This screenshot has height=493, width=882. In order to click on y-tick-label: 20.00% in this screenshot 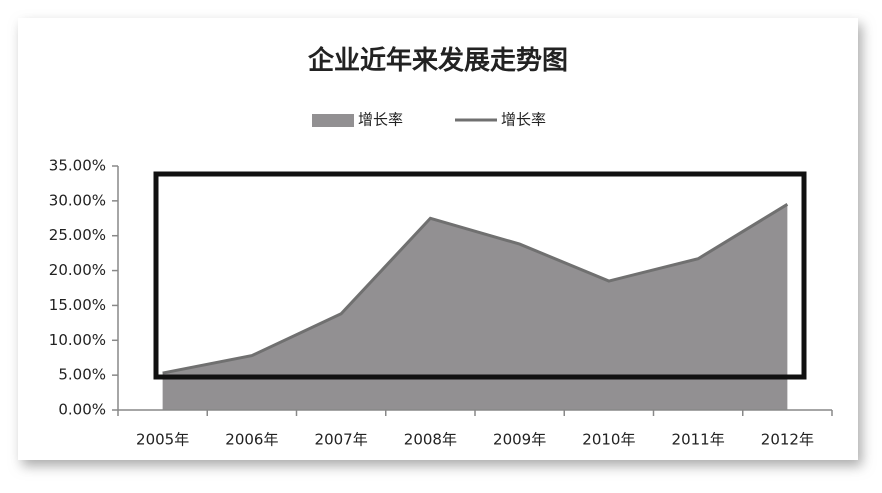, I will do `click(77, 270)`.